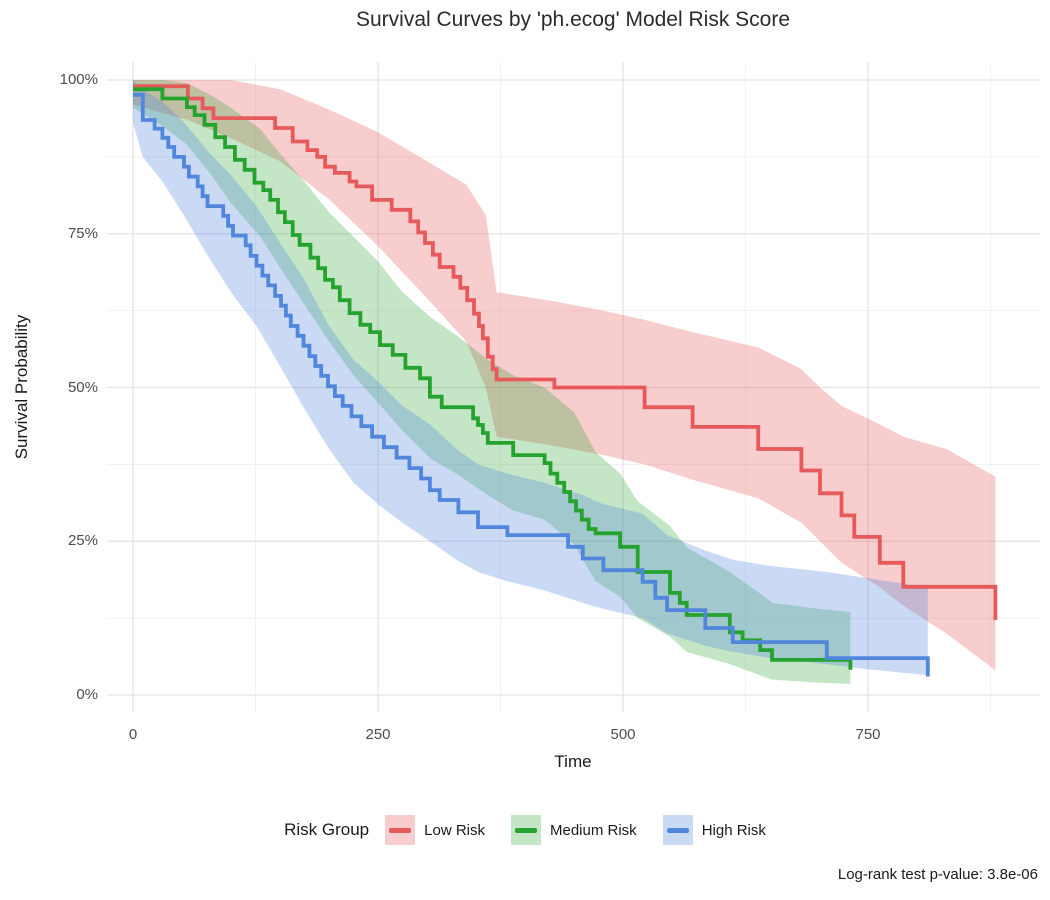  I want to click on legend-label-medium-risk: Medium Risk, so click(593, 830).